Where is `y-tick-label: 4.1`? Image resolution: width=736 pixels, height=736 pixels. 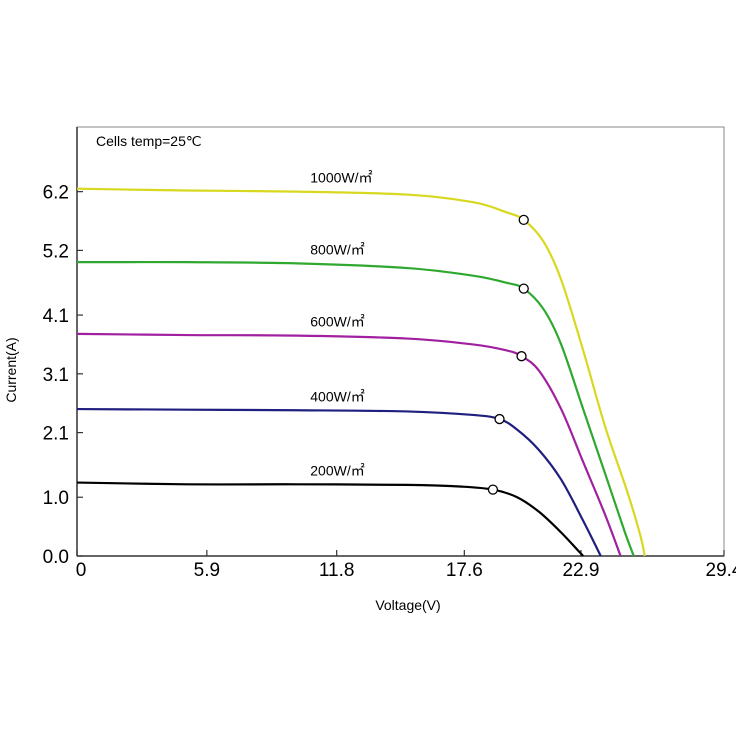
y-tick-label: 4.1 is located at coordinates (56, 316).